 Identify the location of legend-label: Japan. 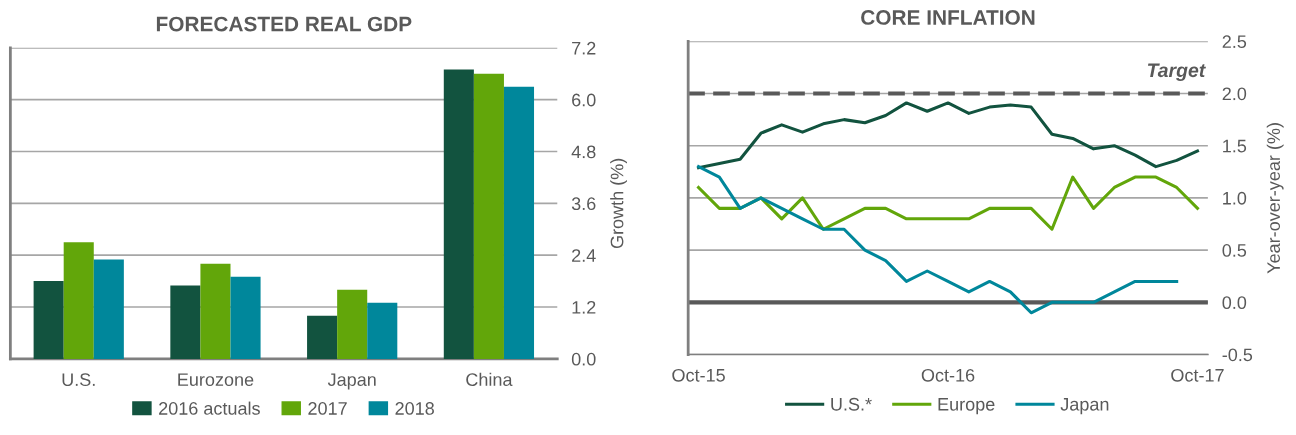
(1084, 406).